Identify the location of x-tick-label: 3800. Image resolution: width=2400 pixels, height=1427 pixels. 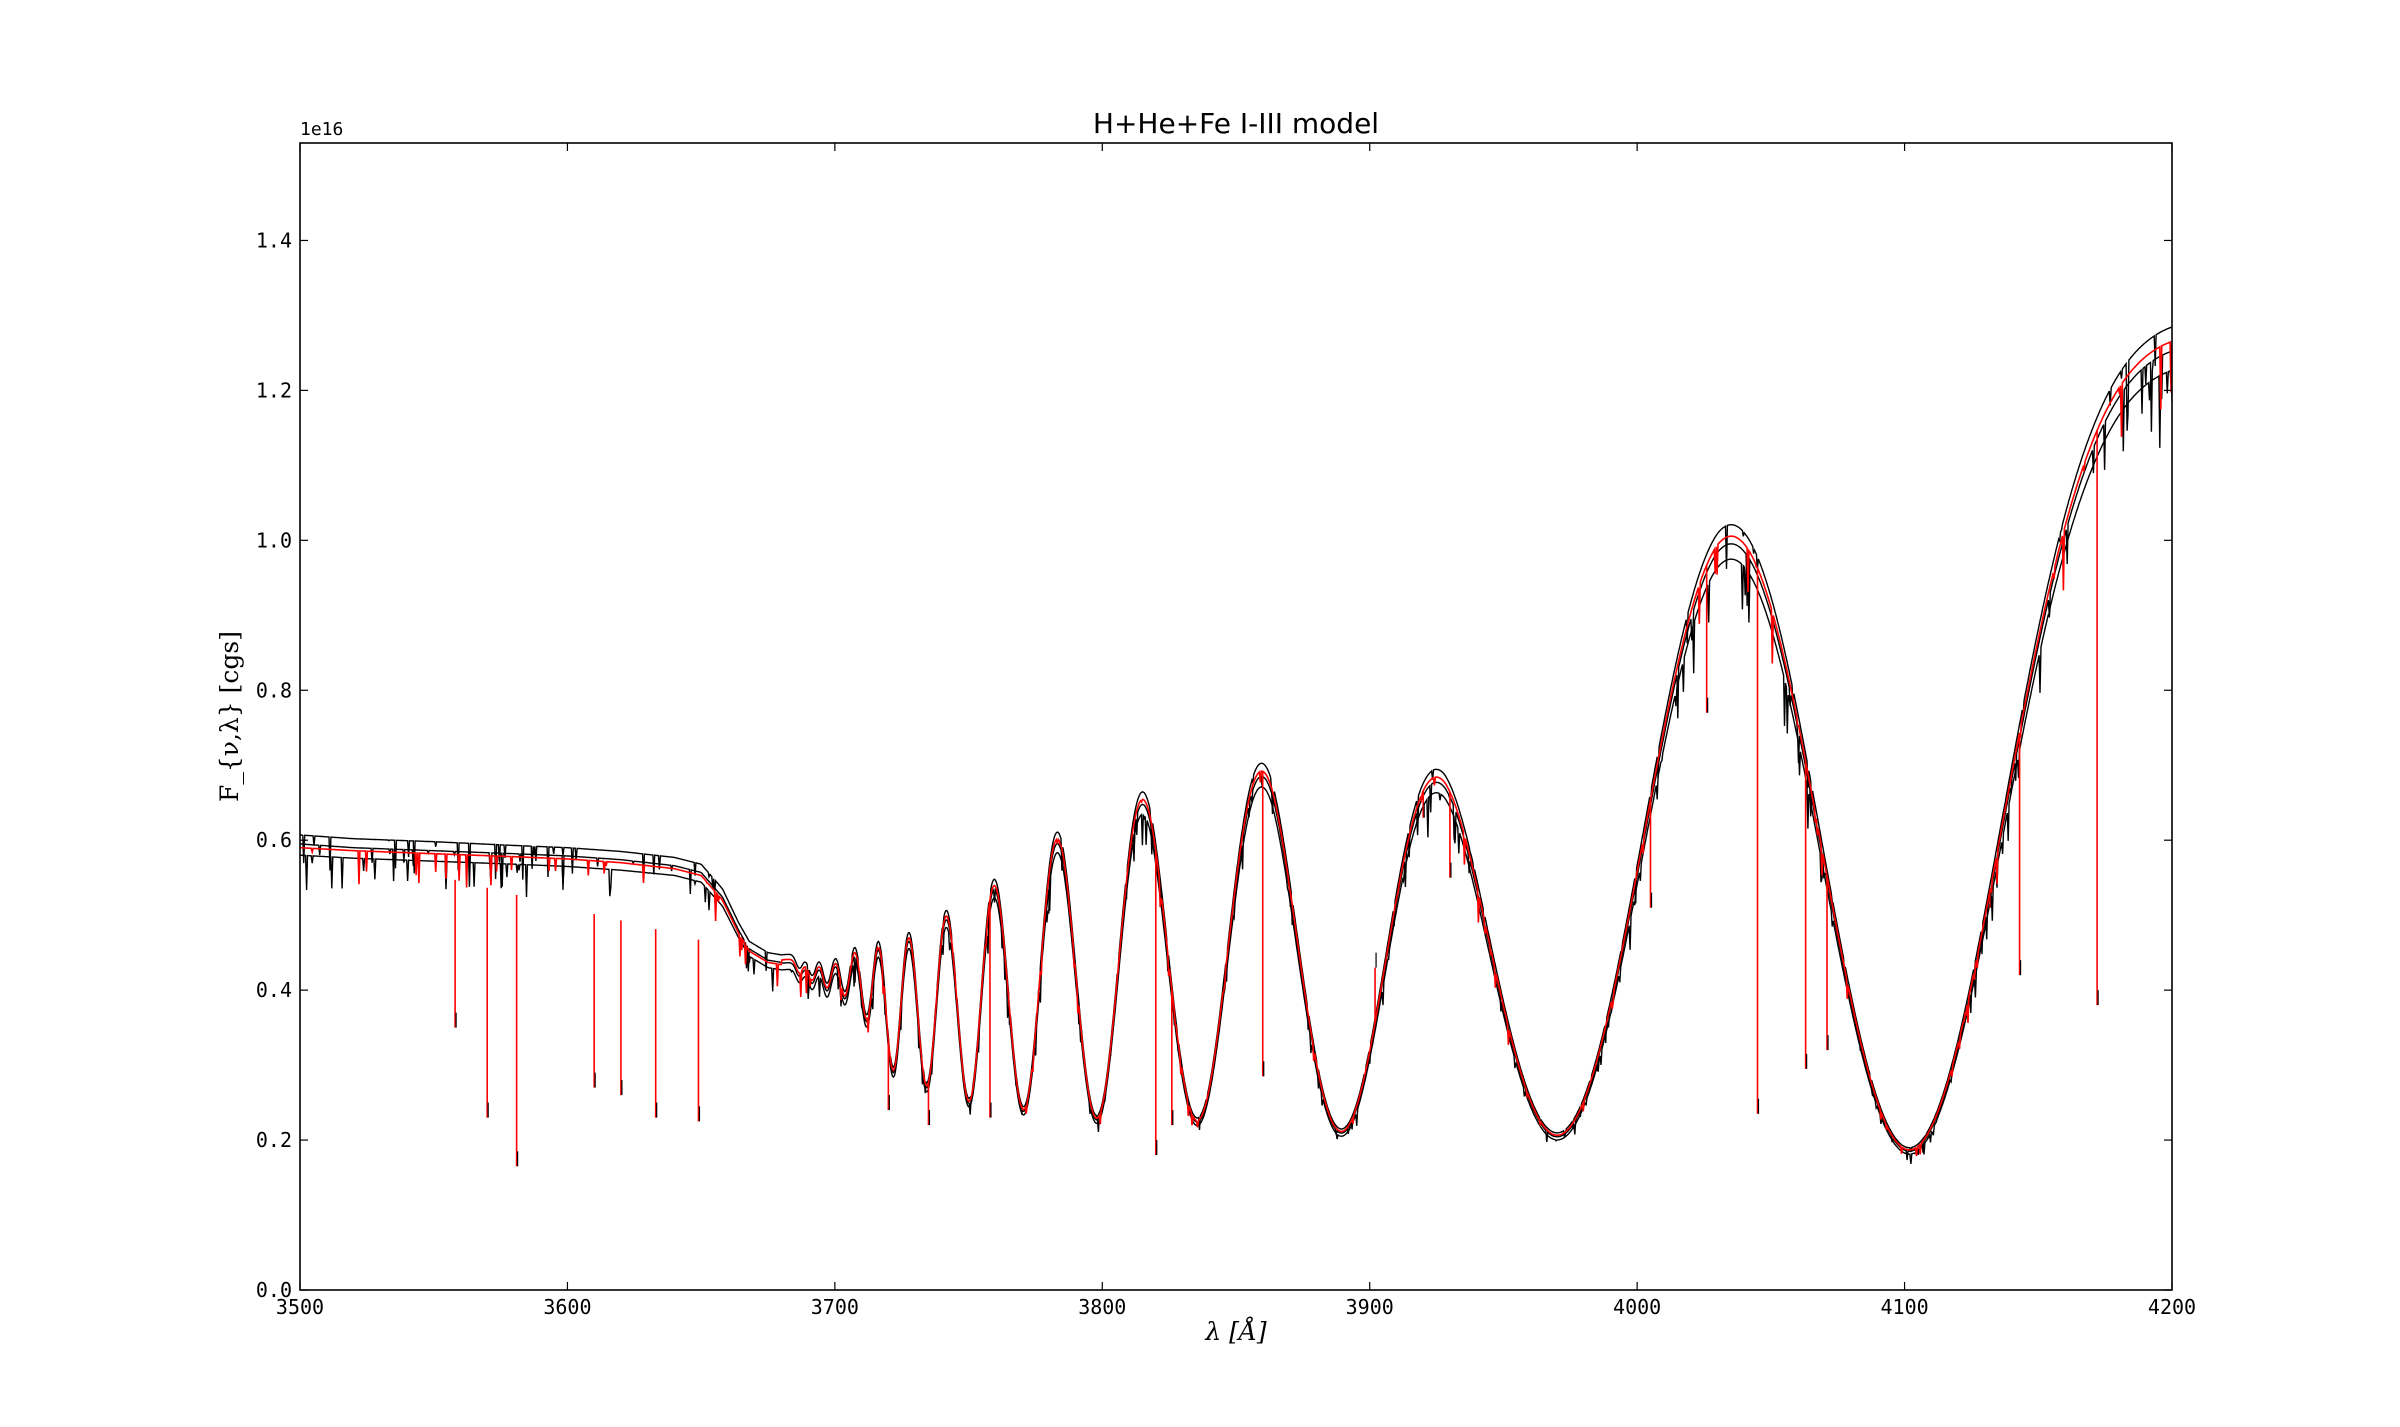
(1102, 1307).